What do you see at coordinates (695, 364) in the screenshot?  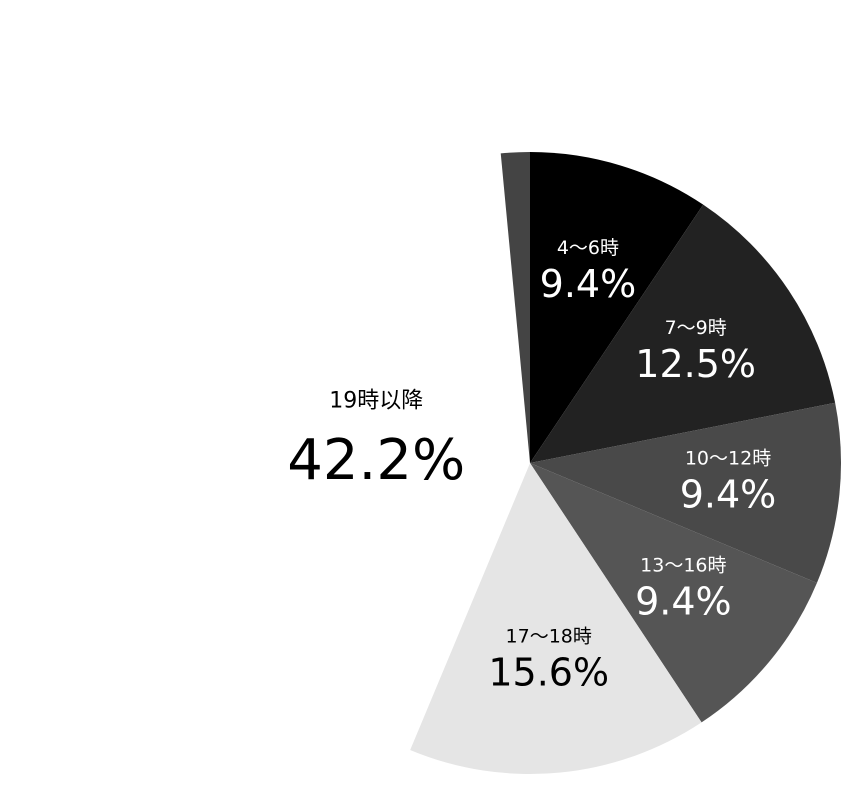 I see `value-label: 12.5%` at bounding box center [695, 364].